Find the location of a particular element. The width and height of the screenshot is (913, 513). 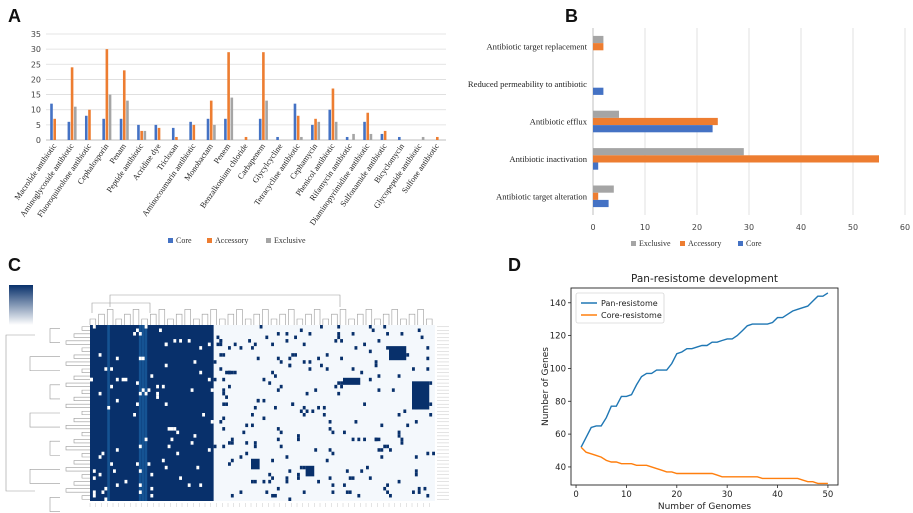

x-tick-label-b: 0 is located at coordinates (592, 227).